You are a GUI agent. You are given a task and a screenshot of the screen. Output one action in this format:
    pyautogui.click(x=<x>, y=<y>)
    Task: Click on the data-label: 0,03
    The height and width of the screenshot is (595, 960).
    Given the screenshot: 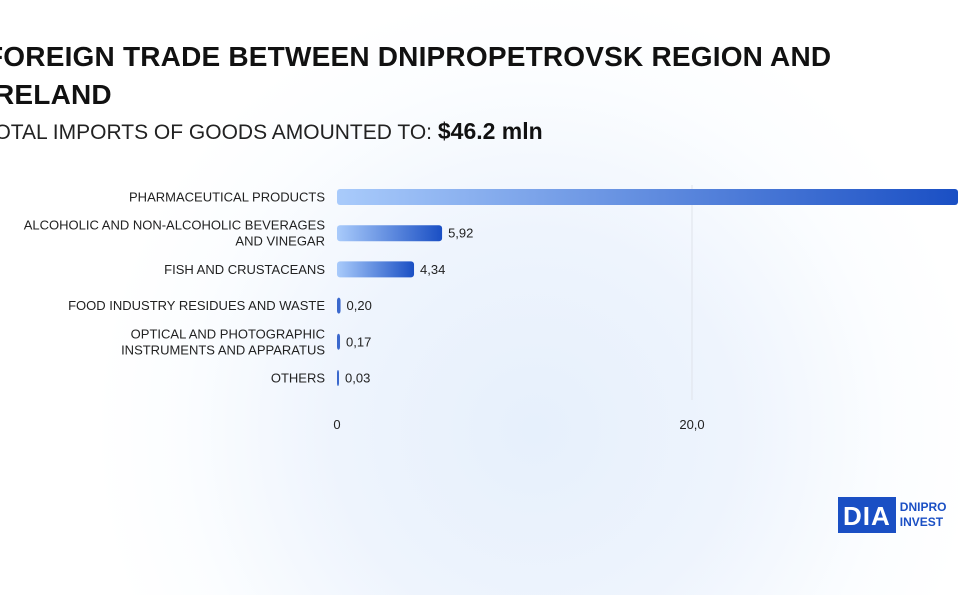 What is the action you would take?
    pyautogui.click(x=357, y=378)
    